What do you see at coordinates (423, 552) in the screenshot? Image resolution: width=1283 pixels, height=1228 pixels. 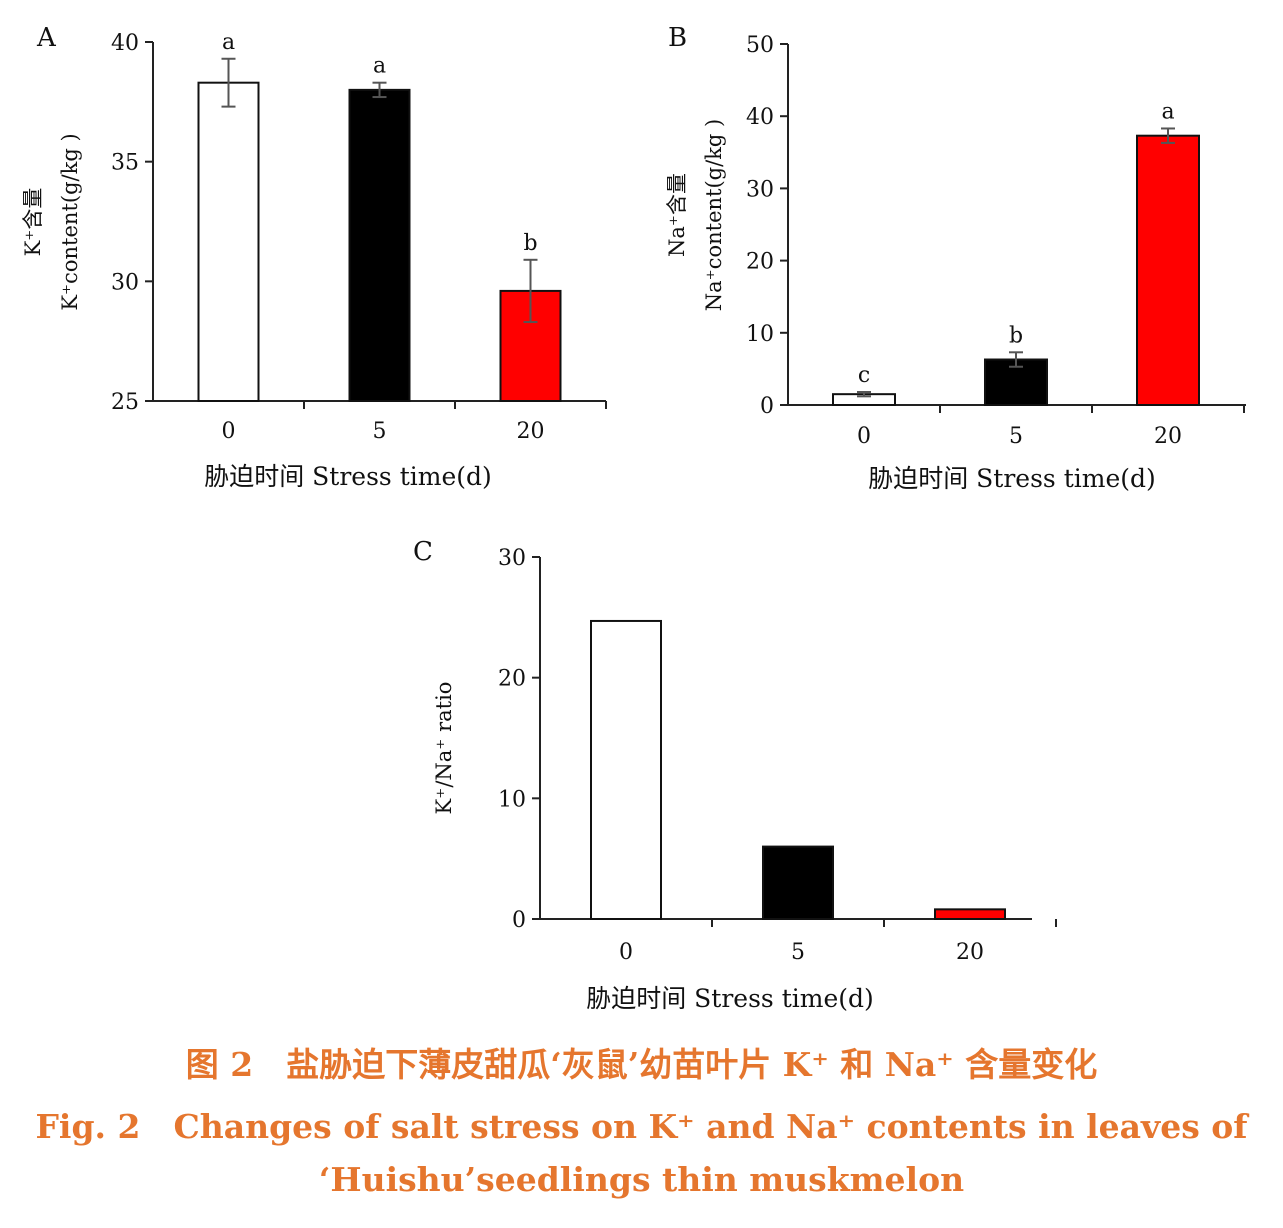 I see `panel-letter: C` at bounding box center [423, 552].